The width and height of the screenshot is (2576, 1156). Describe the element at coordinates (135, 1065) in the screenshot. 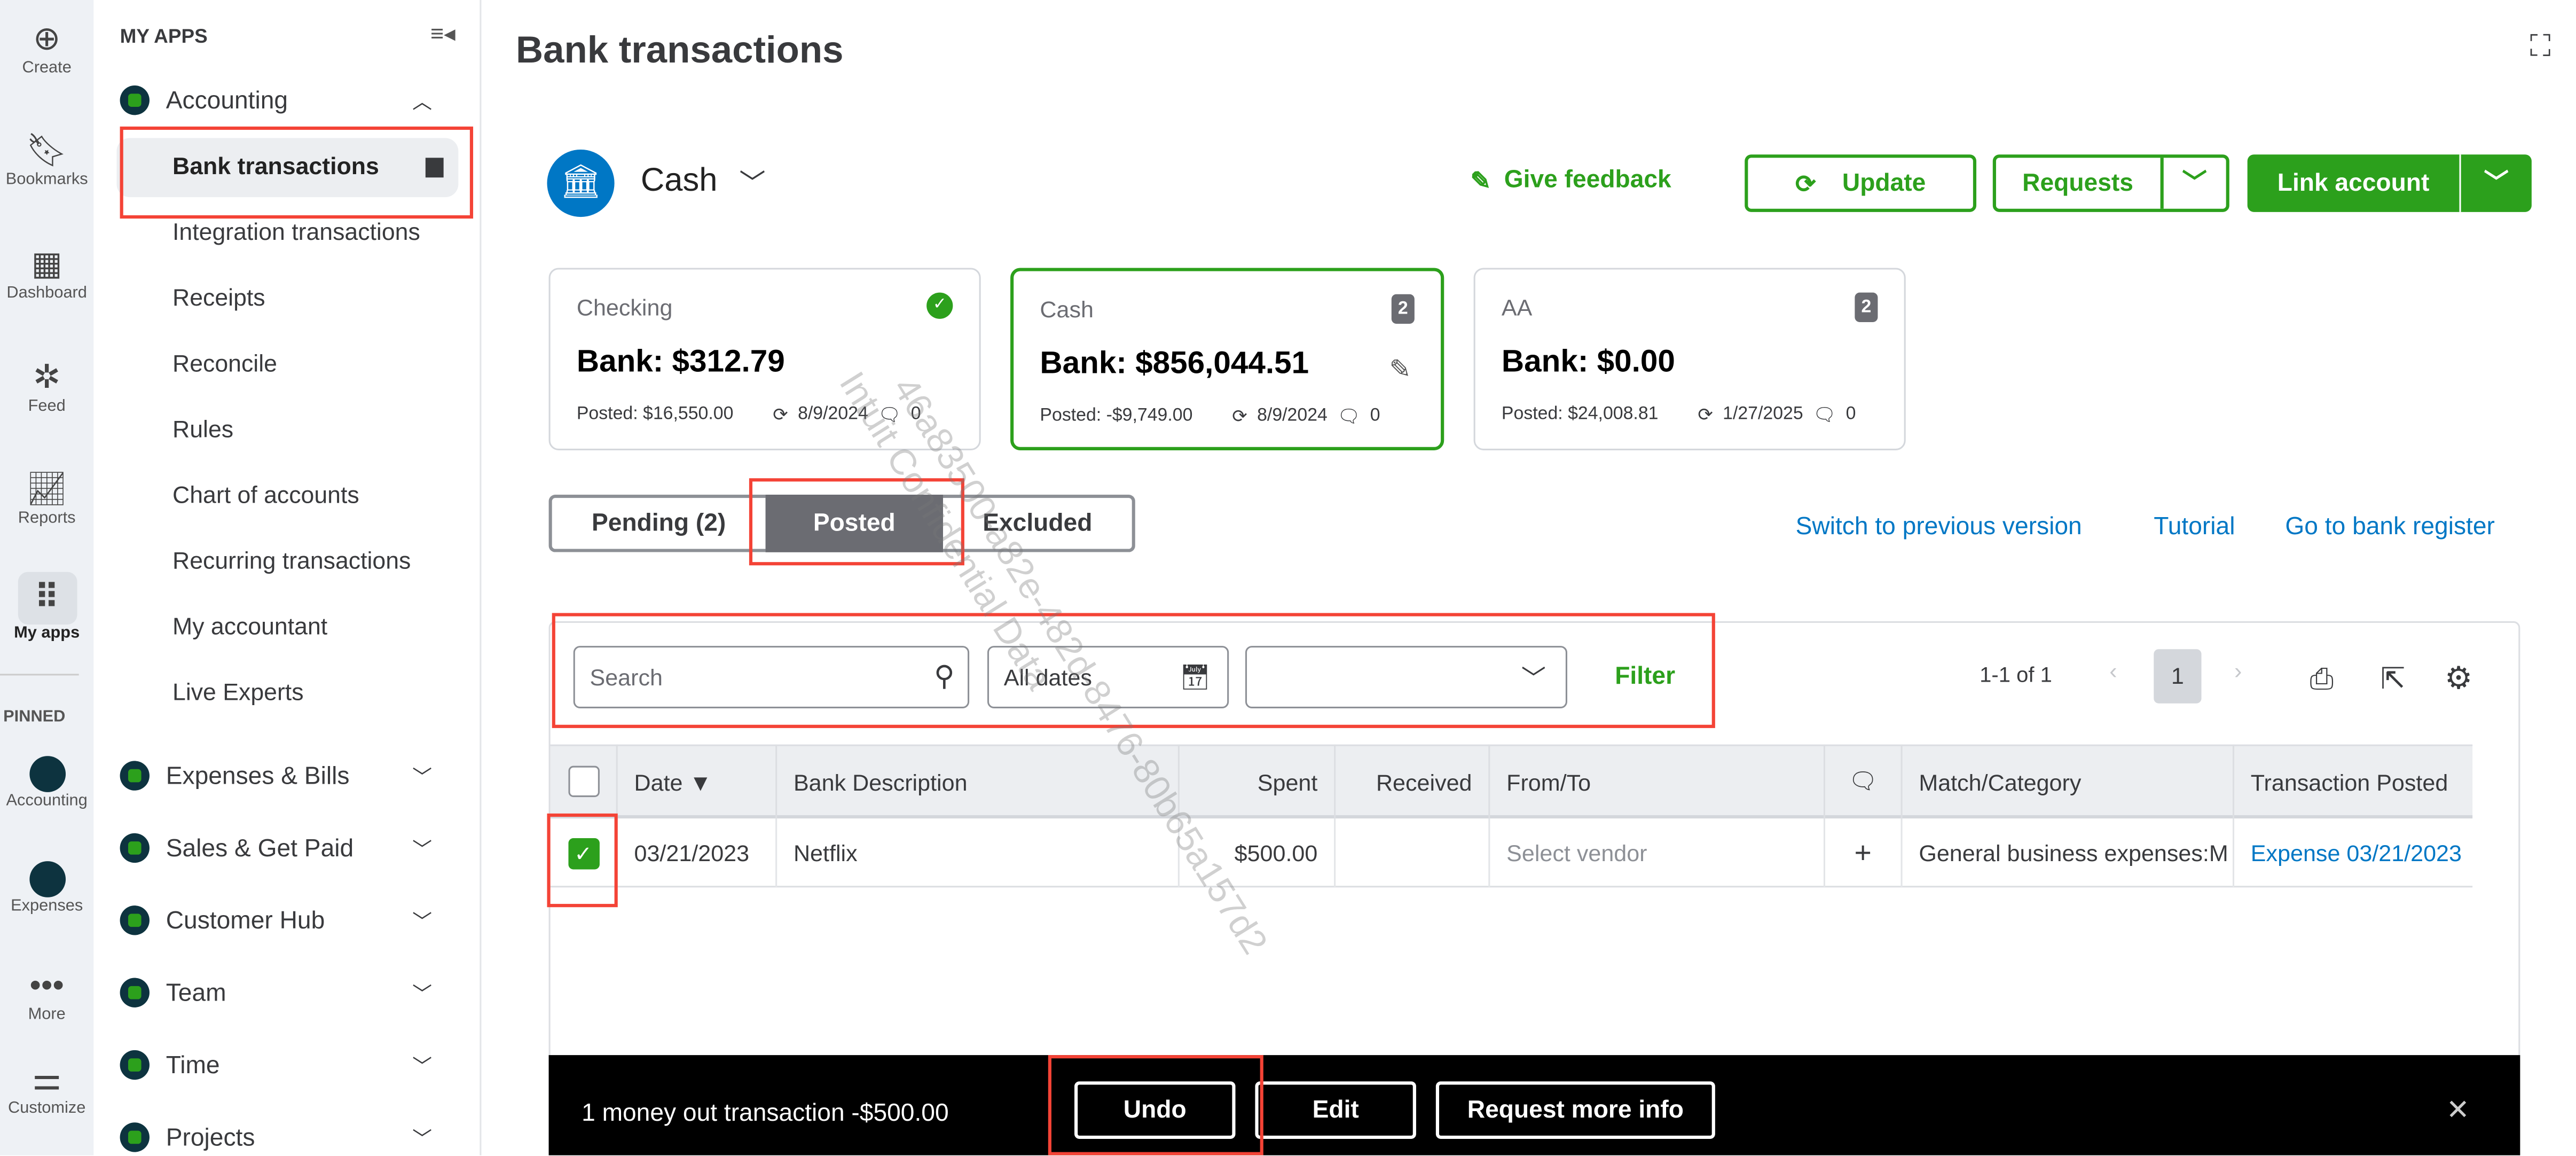

I see `time-logo-icon` at that location.